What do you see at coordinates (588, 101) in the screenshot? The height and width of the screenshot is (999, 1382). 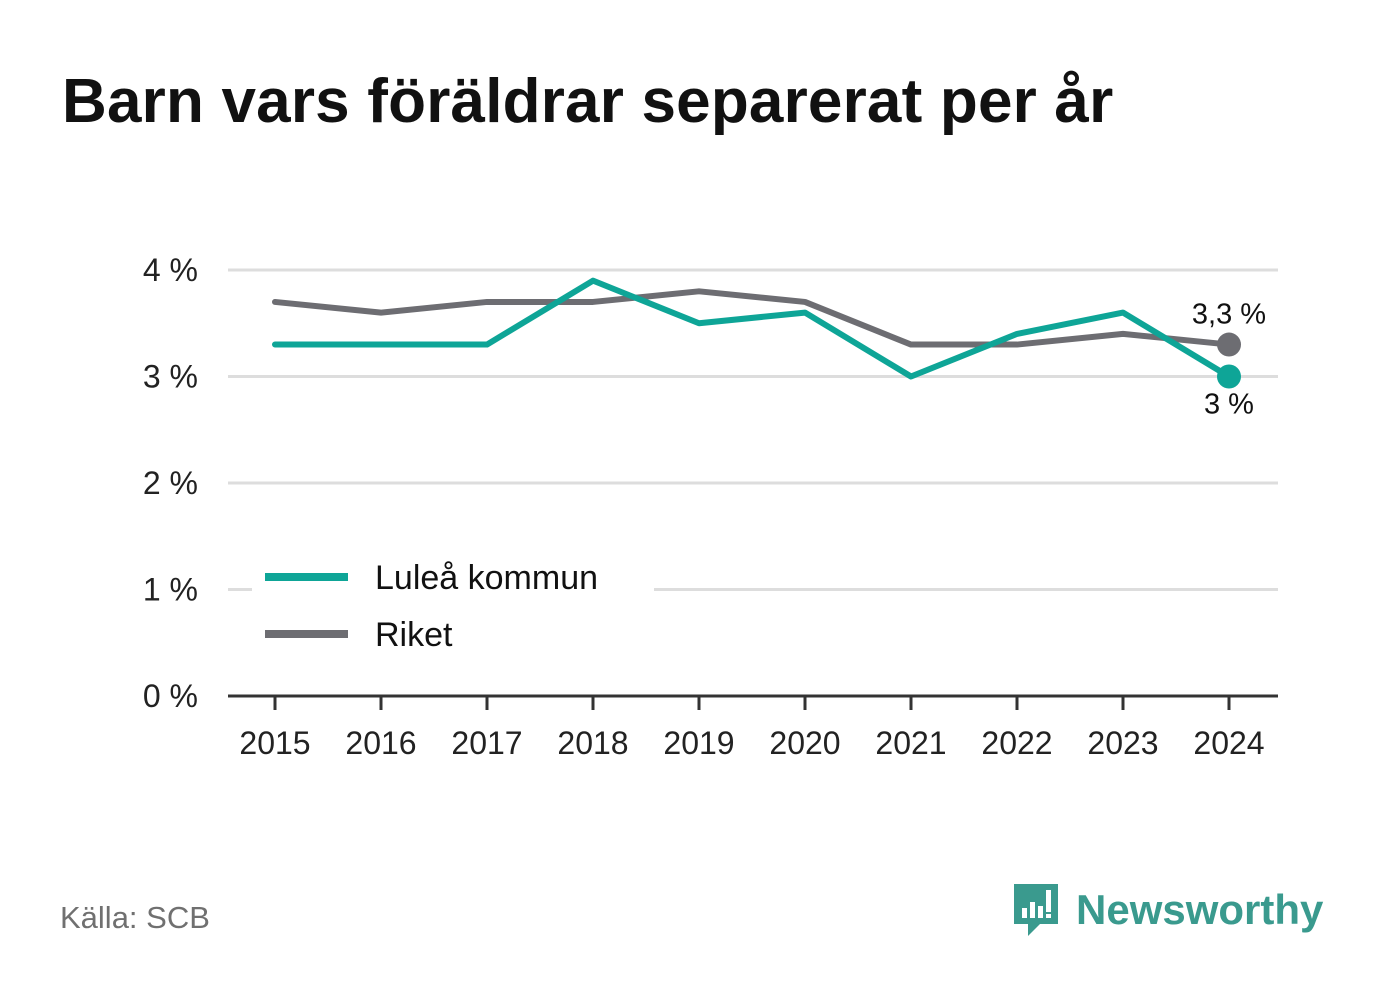 I see `chart-title: Barn vars föräldrar separerat per år` at bounding box center [588, 101].